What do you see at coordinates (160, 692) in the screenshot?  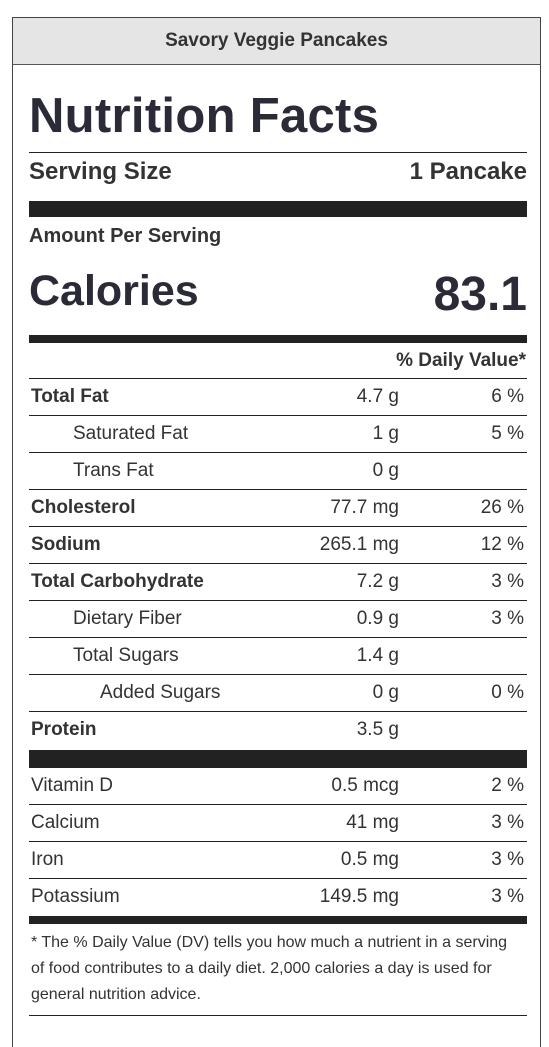 I see `nutrient-name: Added Sugars` at bounding box center [160, 692].